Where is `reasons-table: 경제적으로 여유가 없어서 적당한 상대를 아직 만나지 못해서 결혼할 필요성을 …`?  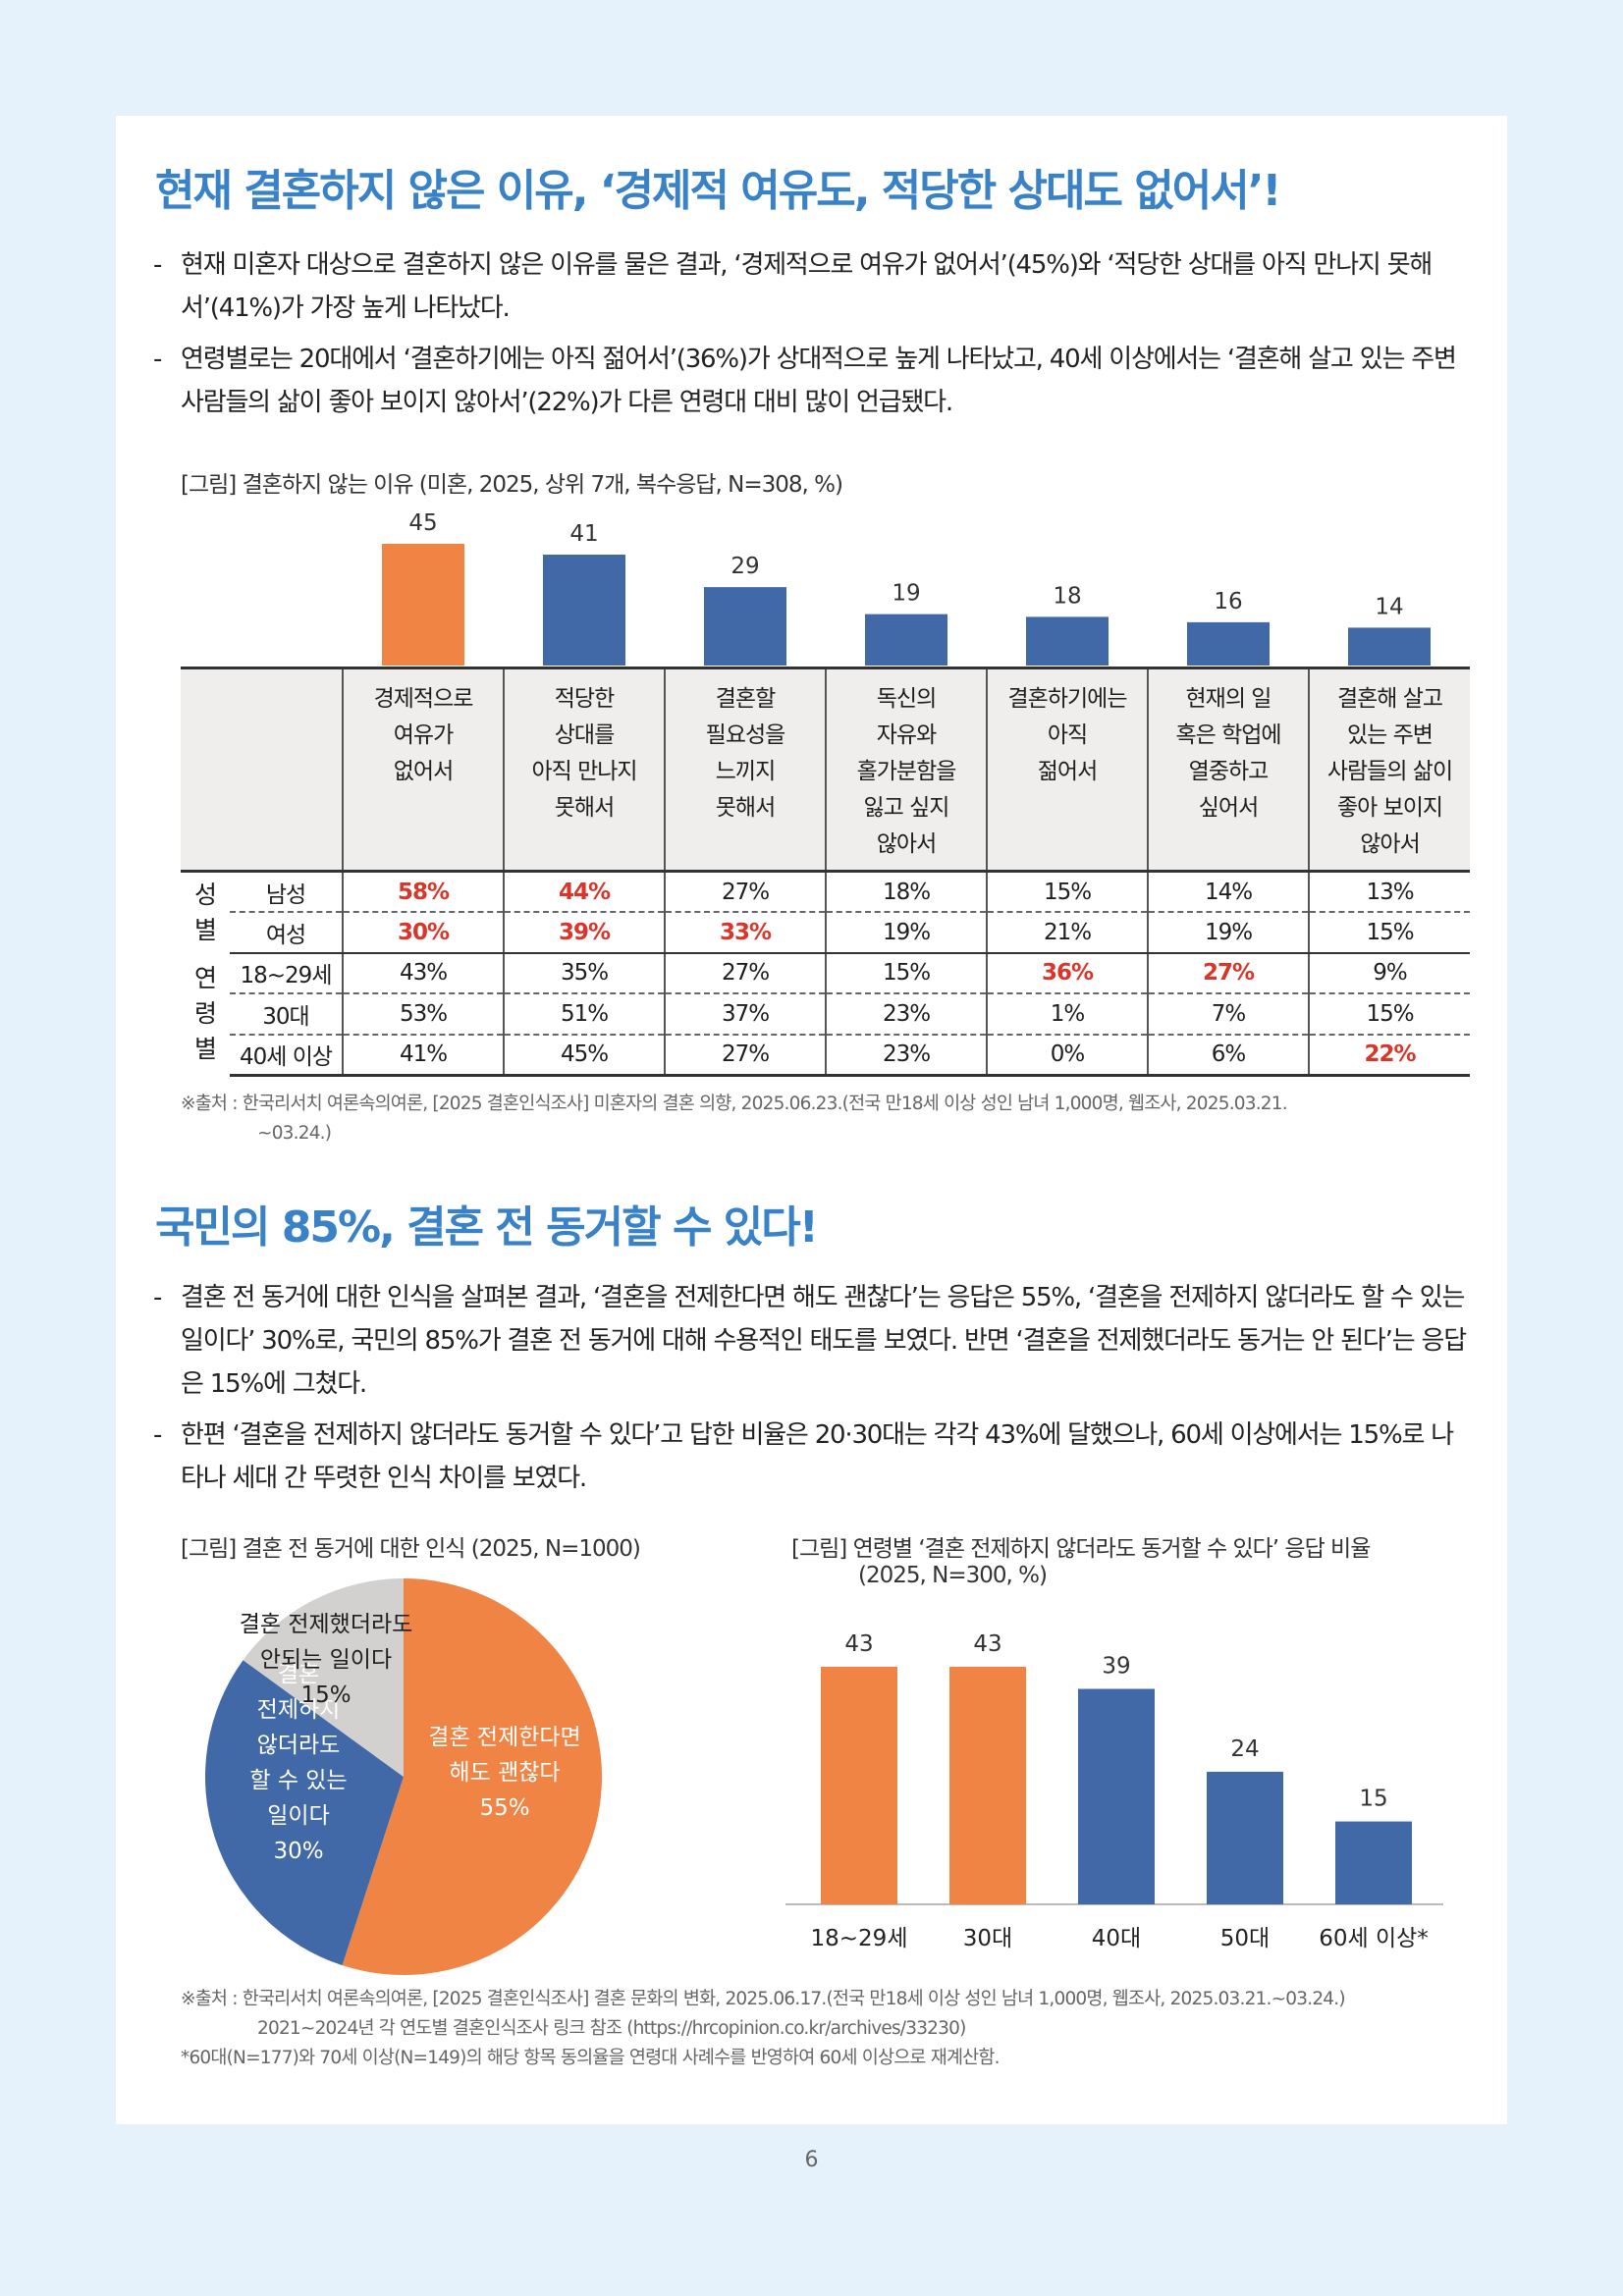
reasons-table: 경제적으로 여유가 없어서 적당한 상대를 아직 만나지 못해서 결혼할 필요성을 … is located at coordinates (825, 872).